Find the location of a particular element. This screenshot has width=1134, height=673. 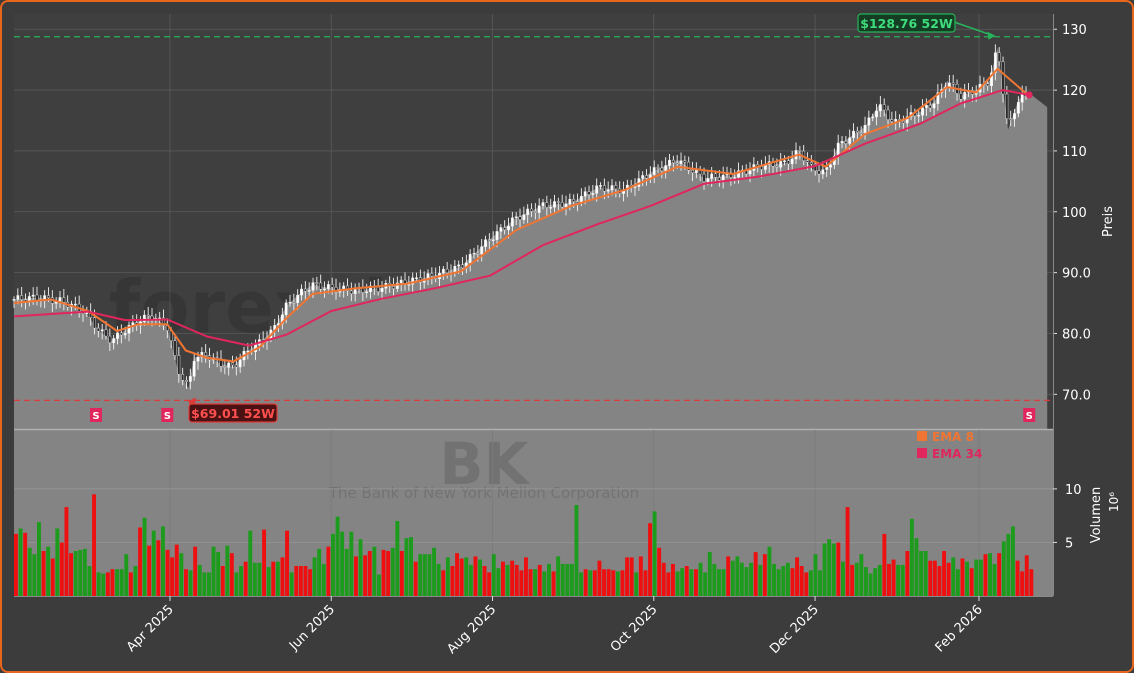

low-52w-label: $69.01 52W is located at coordinates (233, 413).